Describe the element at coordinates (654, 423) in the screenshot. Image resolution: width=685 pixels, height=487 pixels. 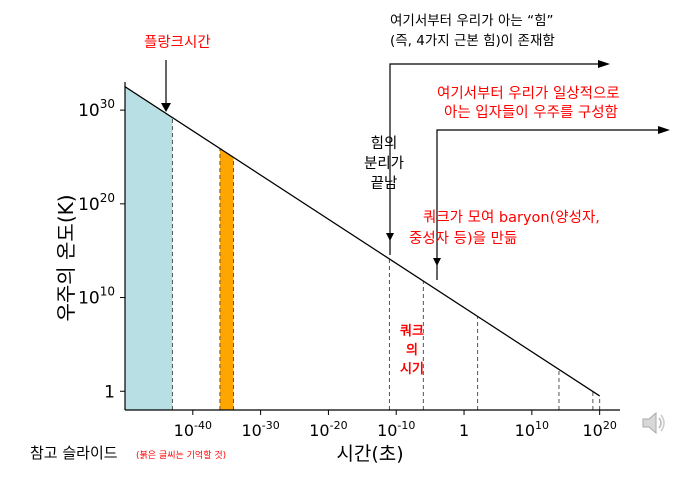
I see `speaker-icon` at that location.